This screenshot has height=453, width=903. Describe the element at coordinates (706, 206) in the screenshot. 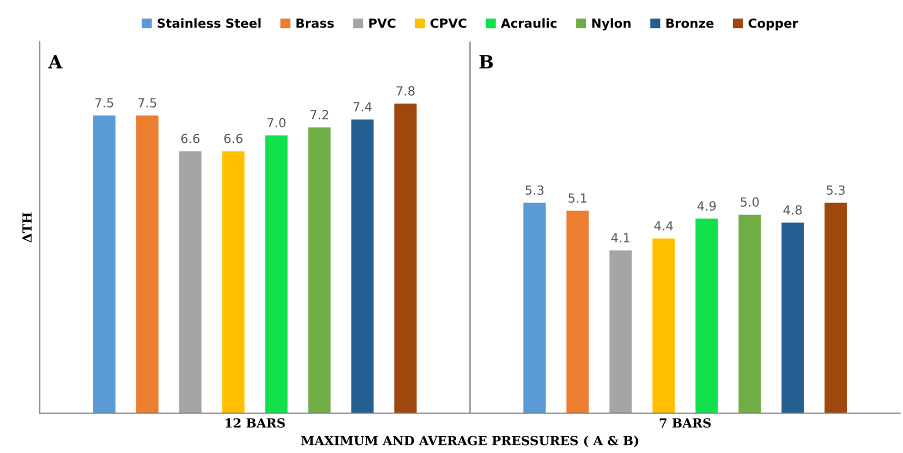

I see `data-label: 4.9` at that location.